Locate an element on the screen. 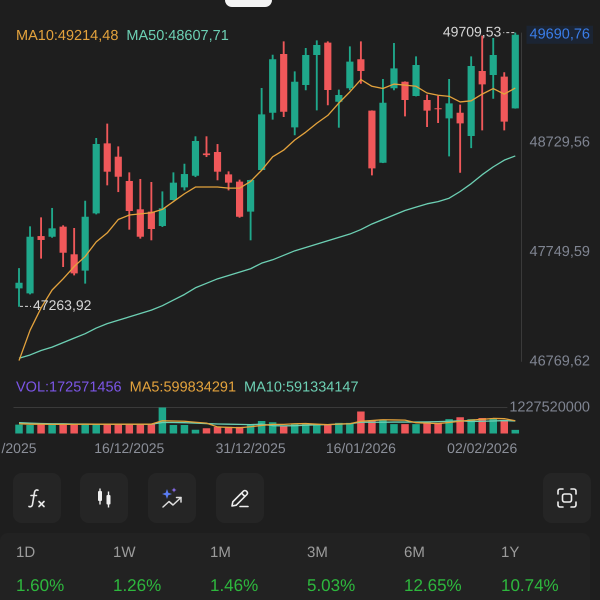  text: 1.26% is located at coordinates (137, 585).